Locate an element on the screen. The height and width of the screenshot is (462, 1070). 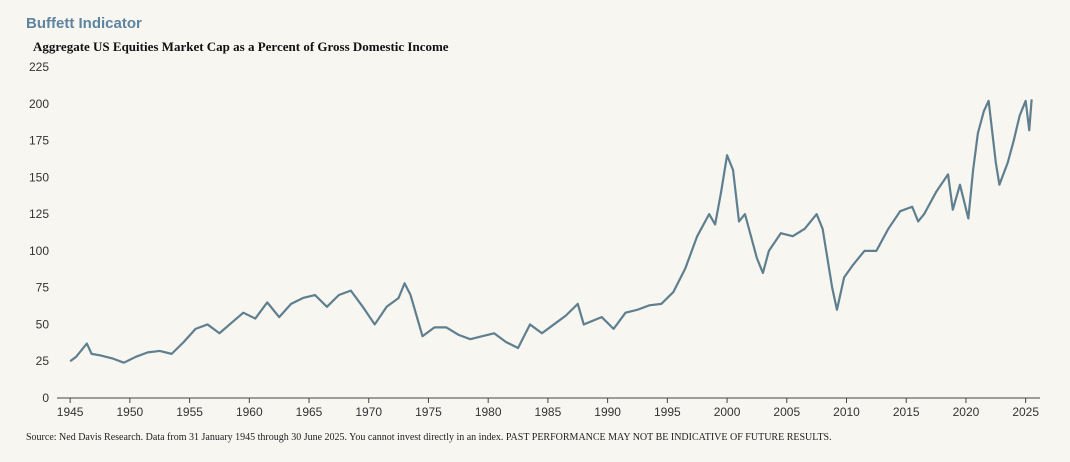
y-tick-label: 125 is located at coordinates (39, 214).